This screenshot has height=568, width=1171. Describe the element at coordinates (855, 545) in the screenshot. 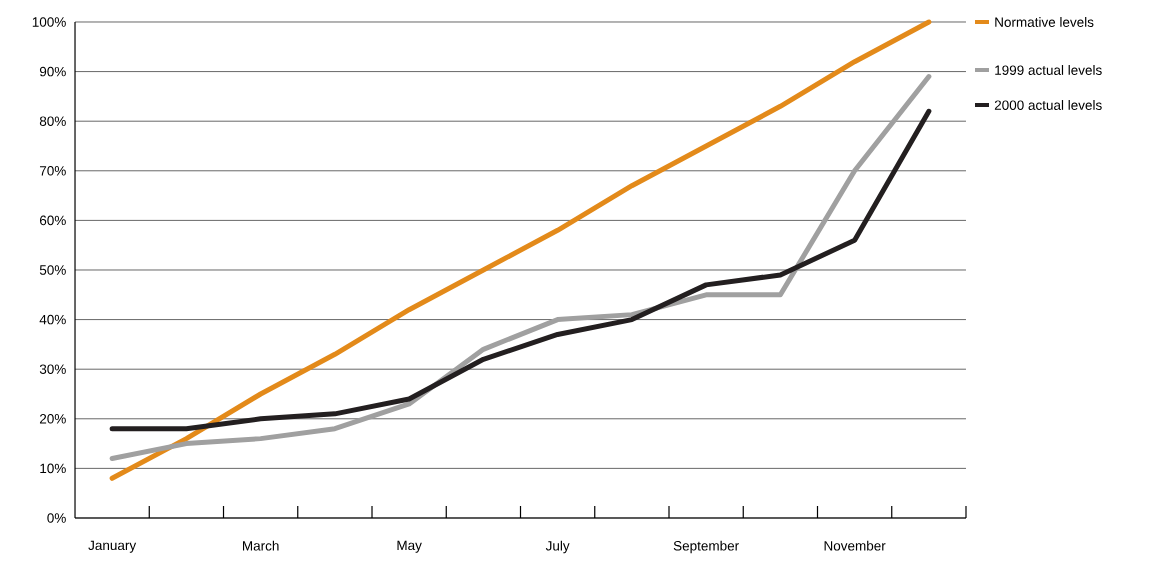

I see `x-tick-label: November` at that location.